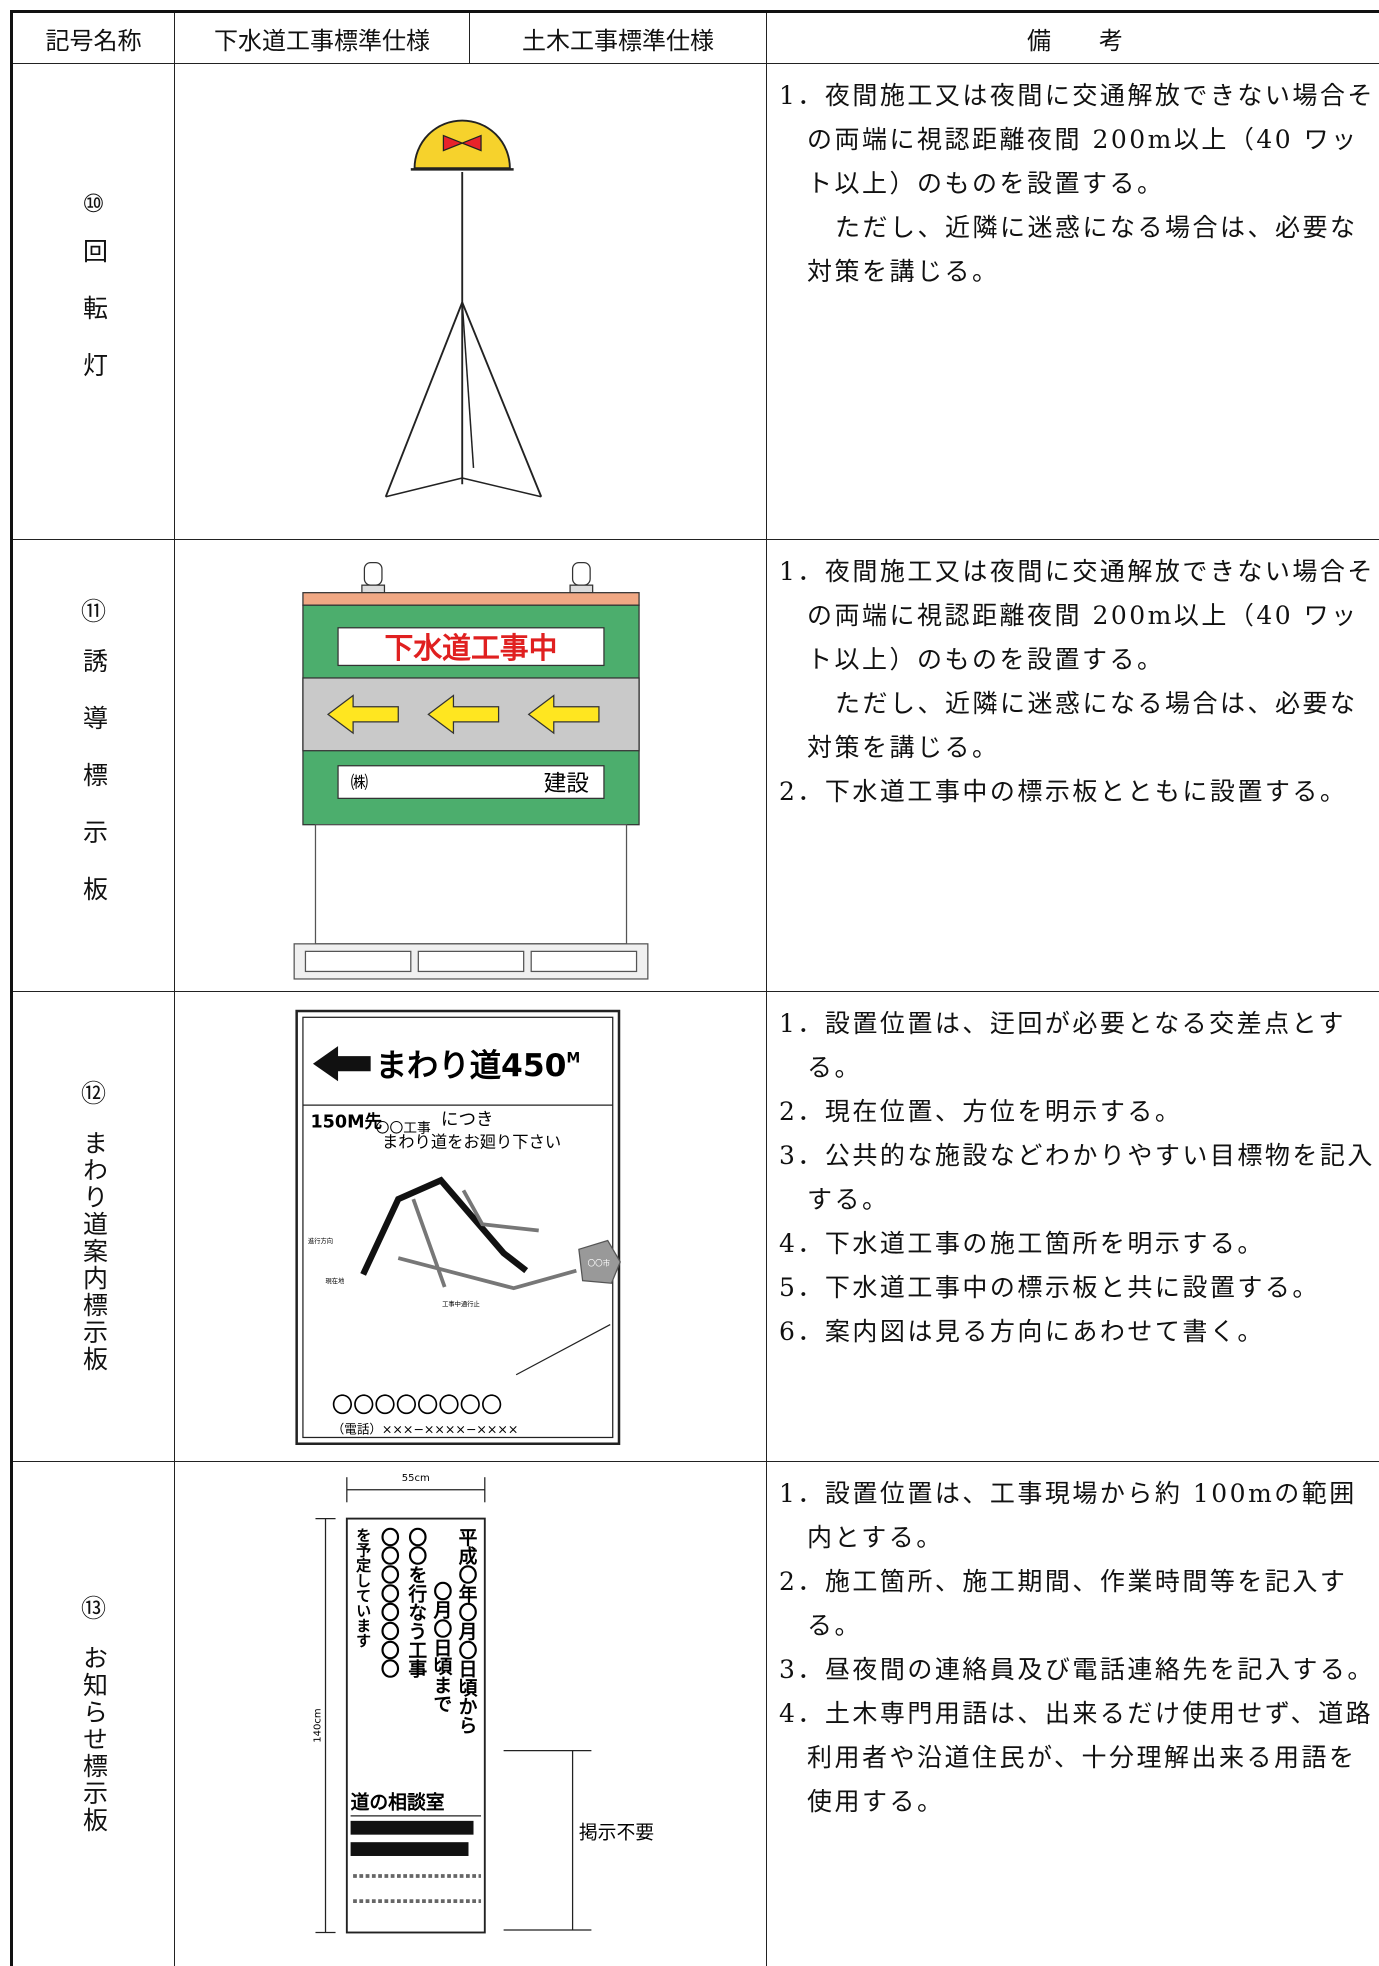 This screenshot has width=1379, height=1966. Describe the element at coordinates (1063, 791) in the screenshot. I see `note: 2．下水道工事中の標示板とともに設置する。` at that location.